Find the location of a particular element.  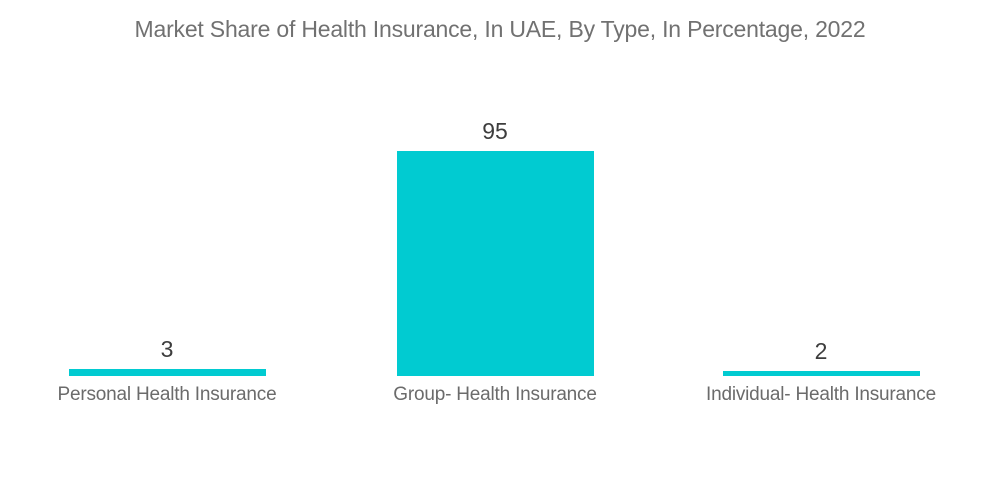

bar-stack: 3 is located at coordinates (167, 356).